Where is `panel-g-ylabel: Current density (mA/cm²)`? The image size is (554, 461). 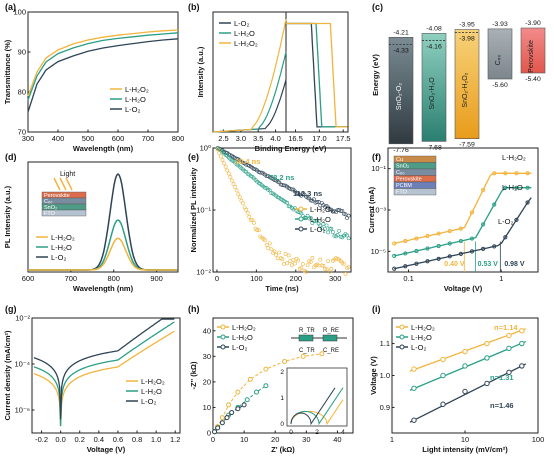 panel-g-ylabel: Current density (mA/cm²) is located at coordinates (7, 375).